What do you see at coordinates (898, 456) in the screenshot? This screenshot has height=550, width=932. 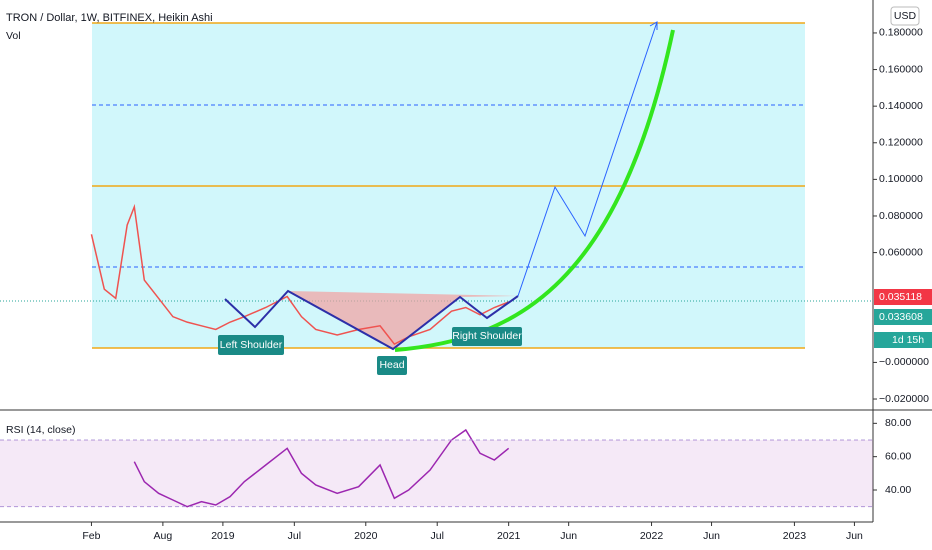 I see `y-tick-label: 60.00` at bounding box center [898, 456].